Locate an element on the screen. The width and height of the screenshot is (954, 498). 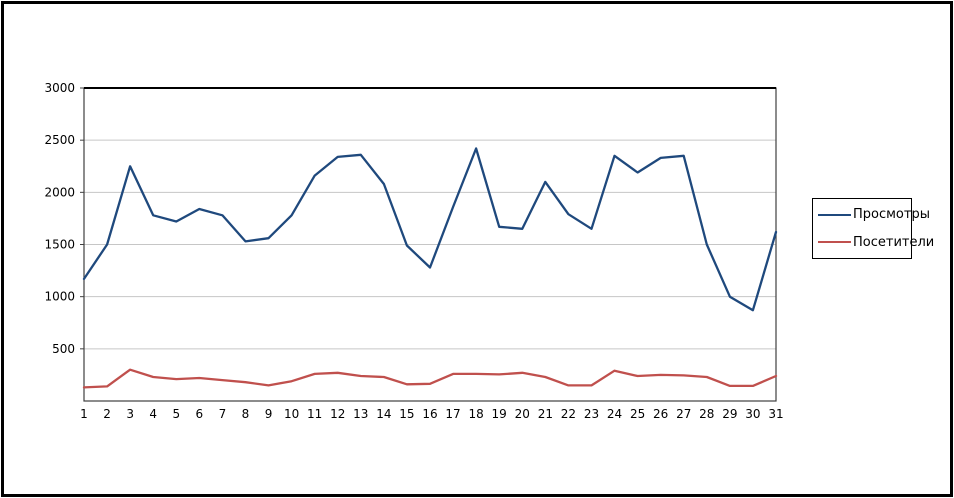
x-tick-label: 17 is located at coordinates (452, 414).